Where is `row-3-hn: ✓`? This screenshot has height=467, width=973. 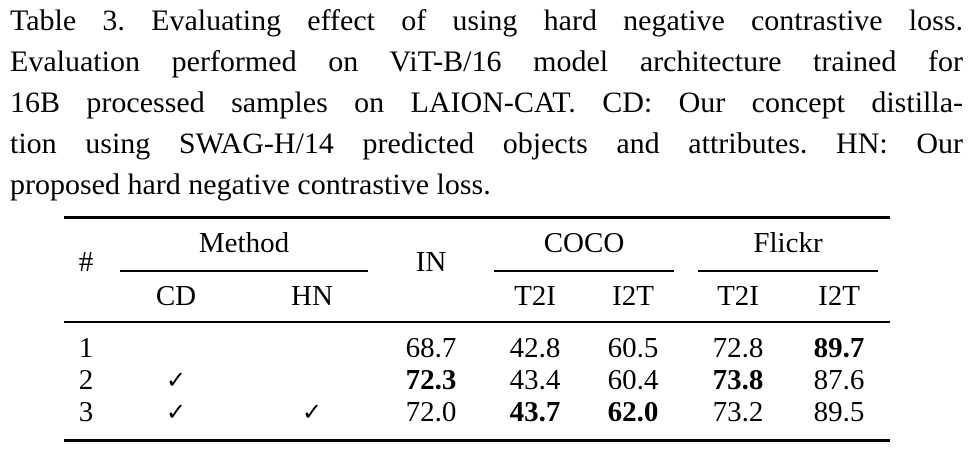
row-3-hn: ✓ is located at coordinates (312, 412).